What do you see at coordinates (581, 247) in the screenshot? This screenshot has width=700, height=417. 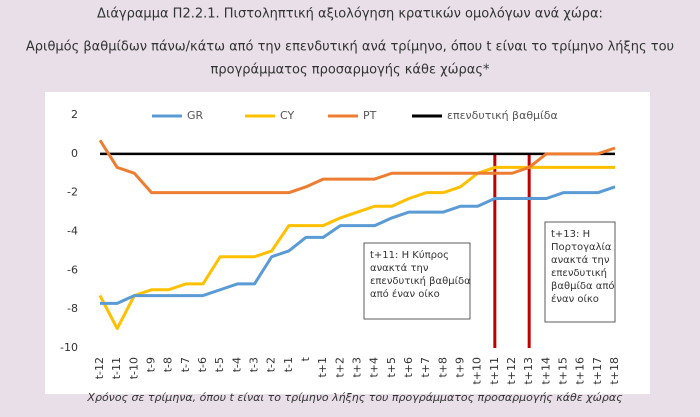 I see `annotation-text: Πορτογαλία` at bounding box center [581, 247].